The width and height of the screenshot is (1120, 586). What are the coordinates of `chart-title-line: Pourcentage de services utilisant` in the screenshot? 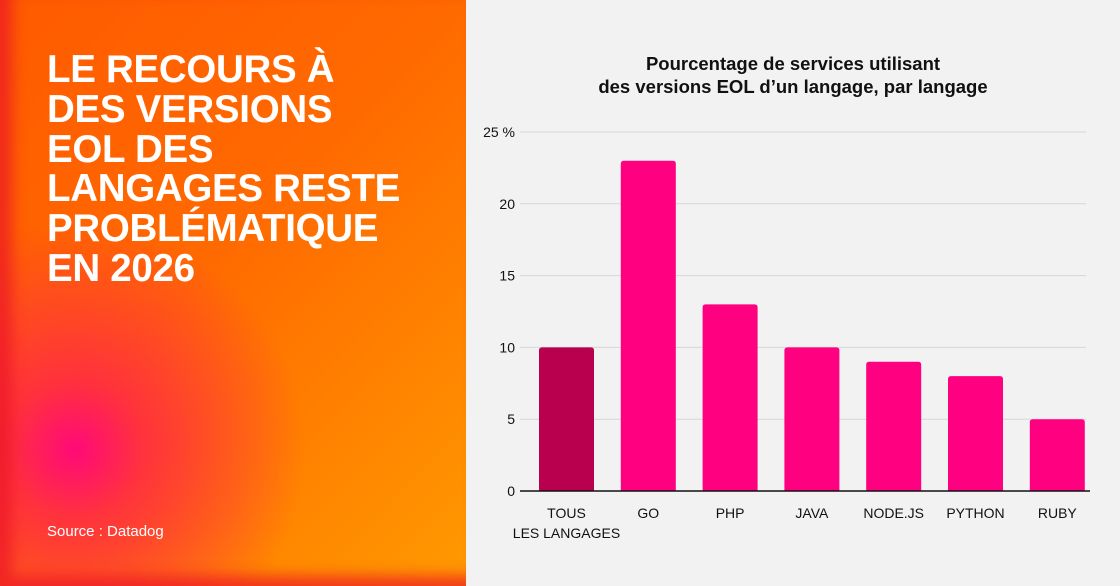 It's located at (793, 63).